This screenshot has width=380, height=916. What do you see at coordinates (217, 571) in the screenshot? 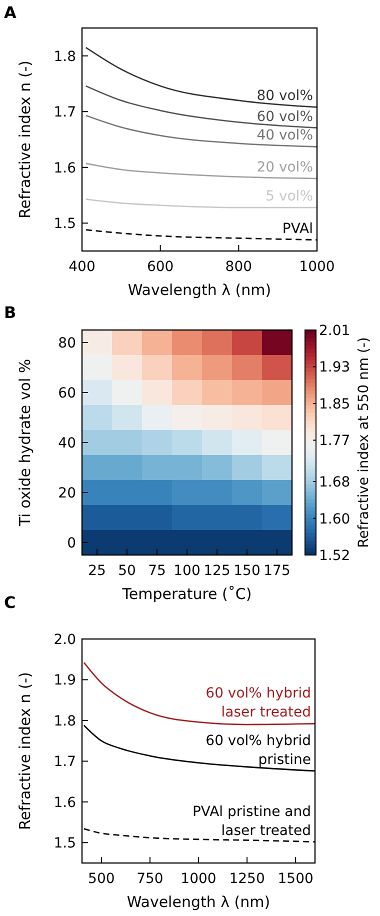
I see `x-tick-label: 125` at bounding box center [217, 571].